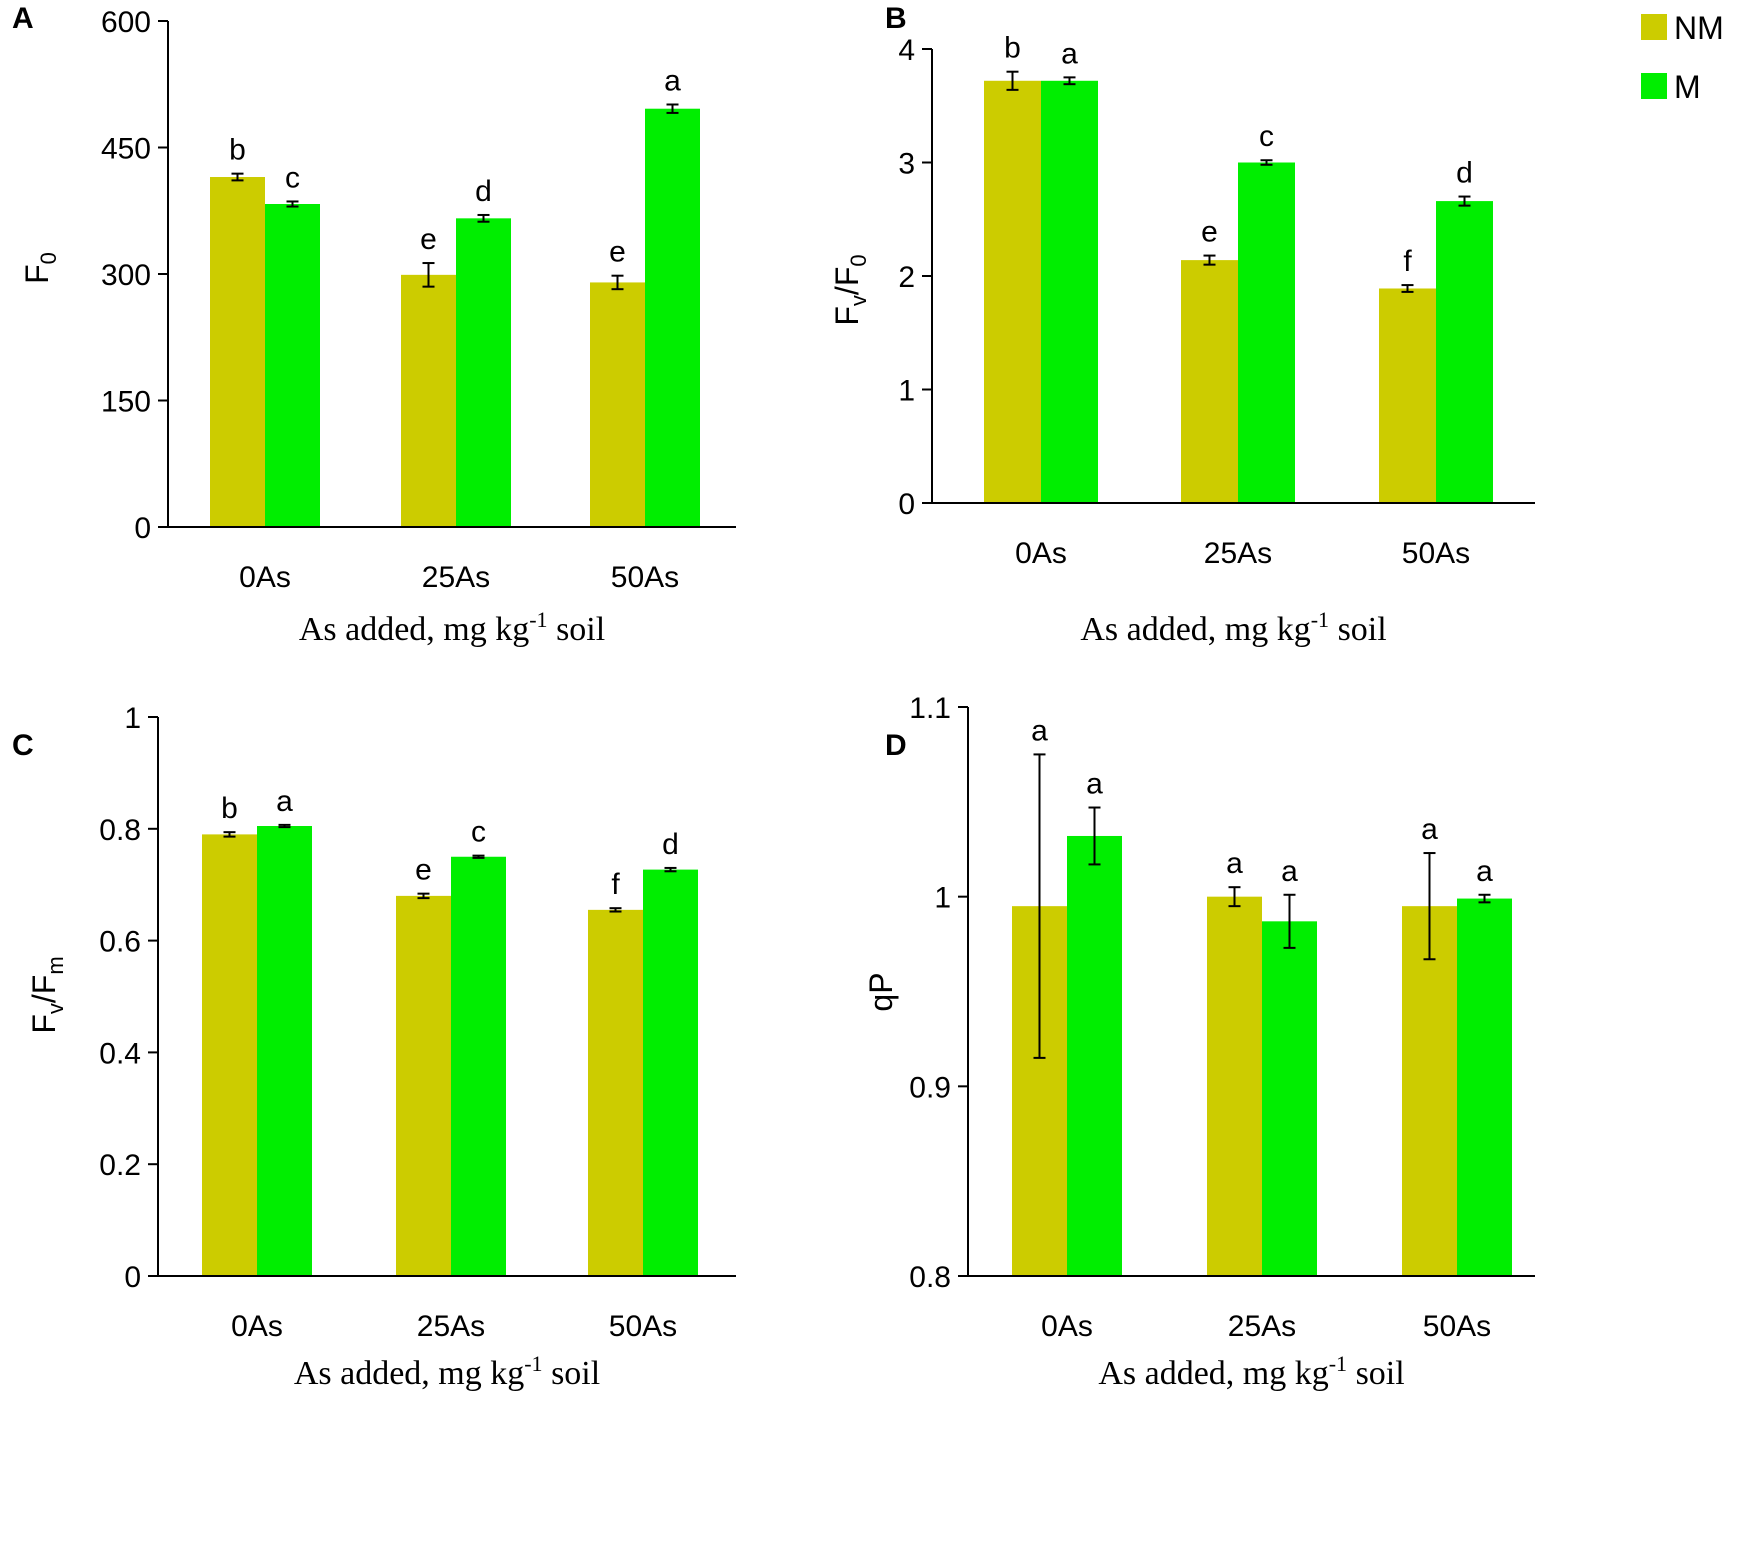 This screenshot has height=1547, width=1737. What do you see at coordinates (906, 50) in the screenshot?
I see `y-tick-label: 4` at bounding box center [906, 50].